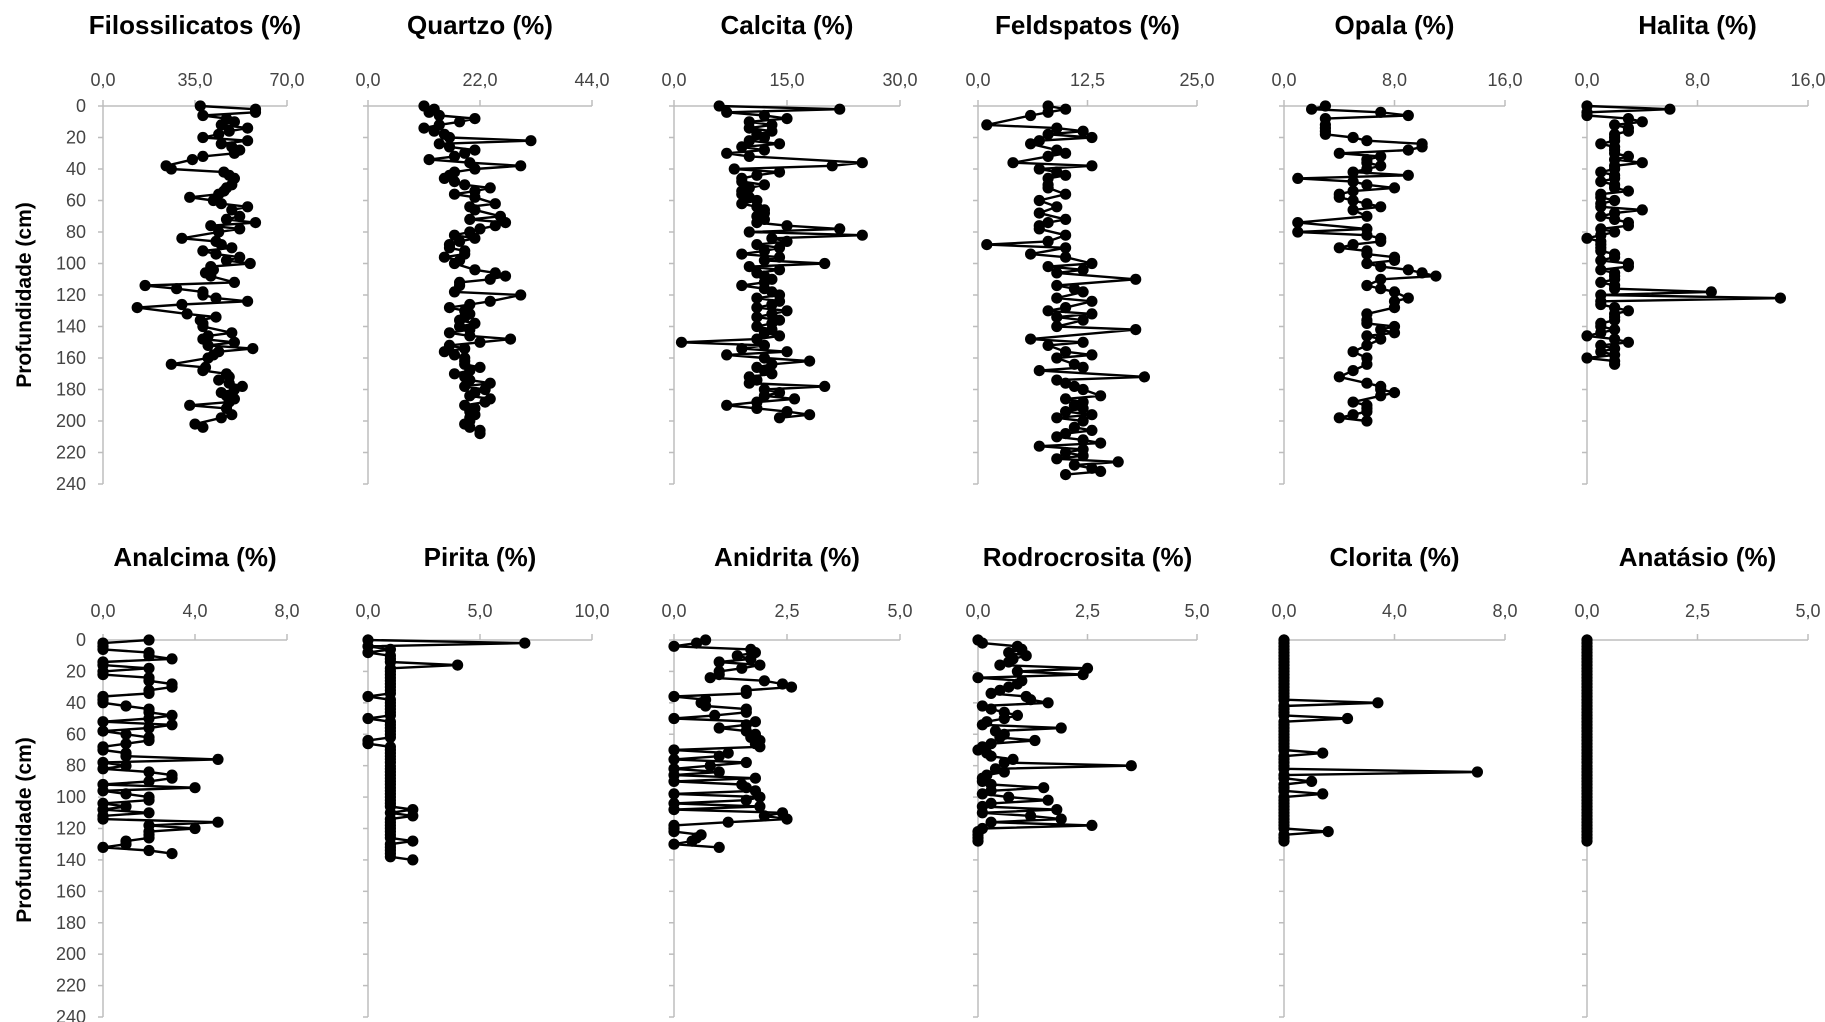  I want to click on panel-title: Quartzo (%), so click(480, 25).